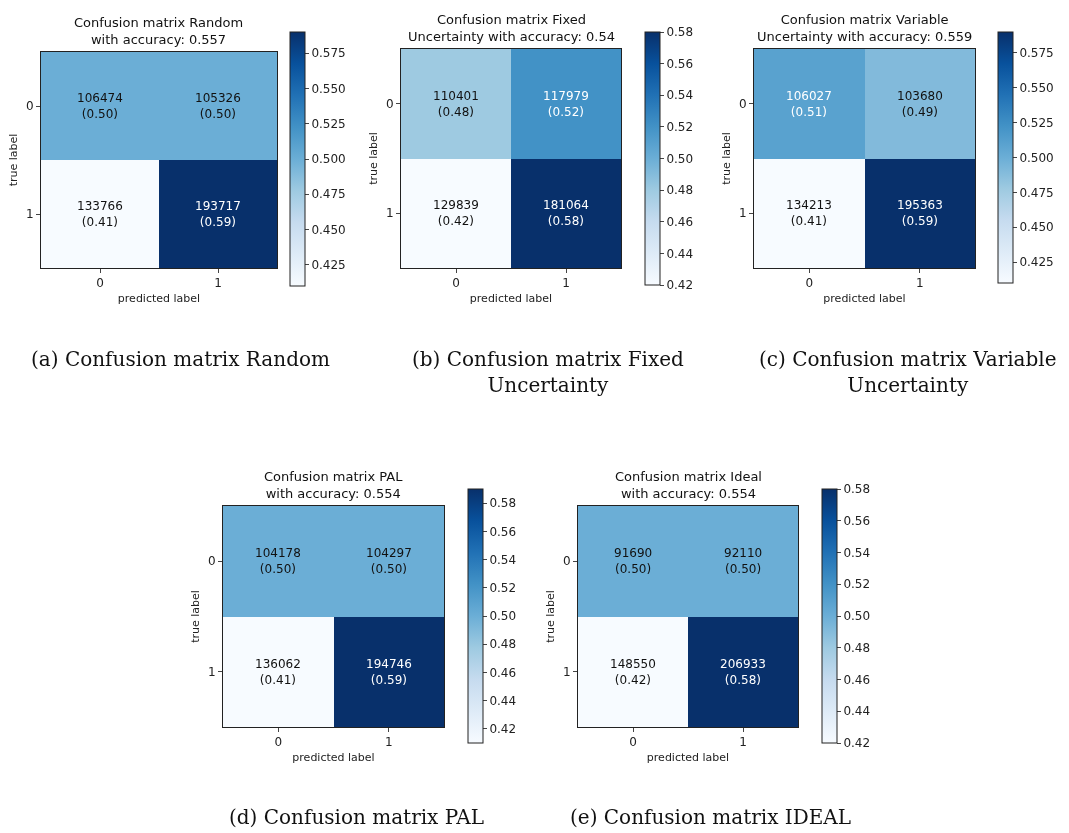 This screenshot has height=833, width=1069. Describe the element at coordinates (809, 213) in the screenshot. I see `data-label: 134213 (0.41)` at that location.